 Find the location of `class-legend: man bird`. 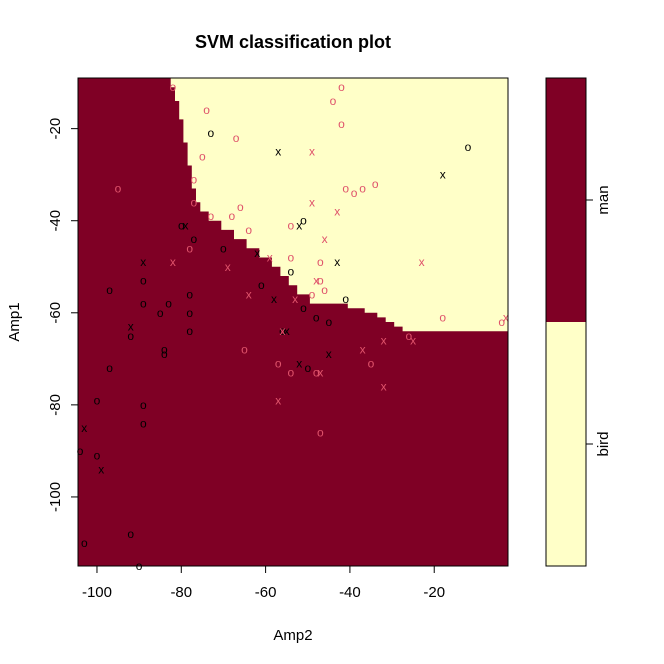

class-legend: man bird is located at coordinates (578, 322).